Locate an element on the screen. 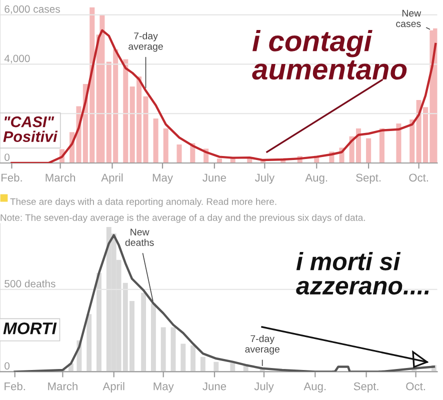 Image resolution: width=443 pixels, height=400 pixels. text: These are days with a data reporting anomaly. Read more here. is located at coordinates (143, 202).